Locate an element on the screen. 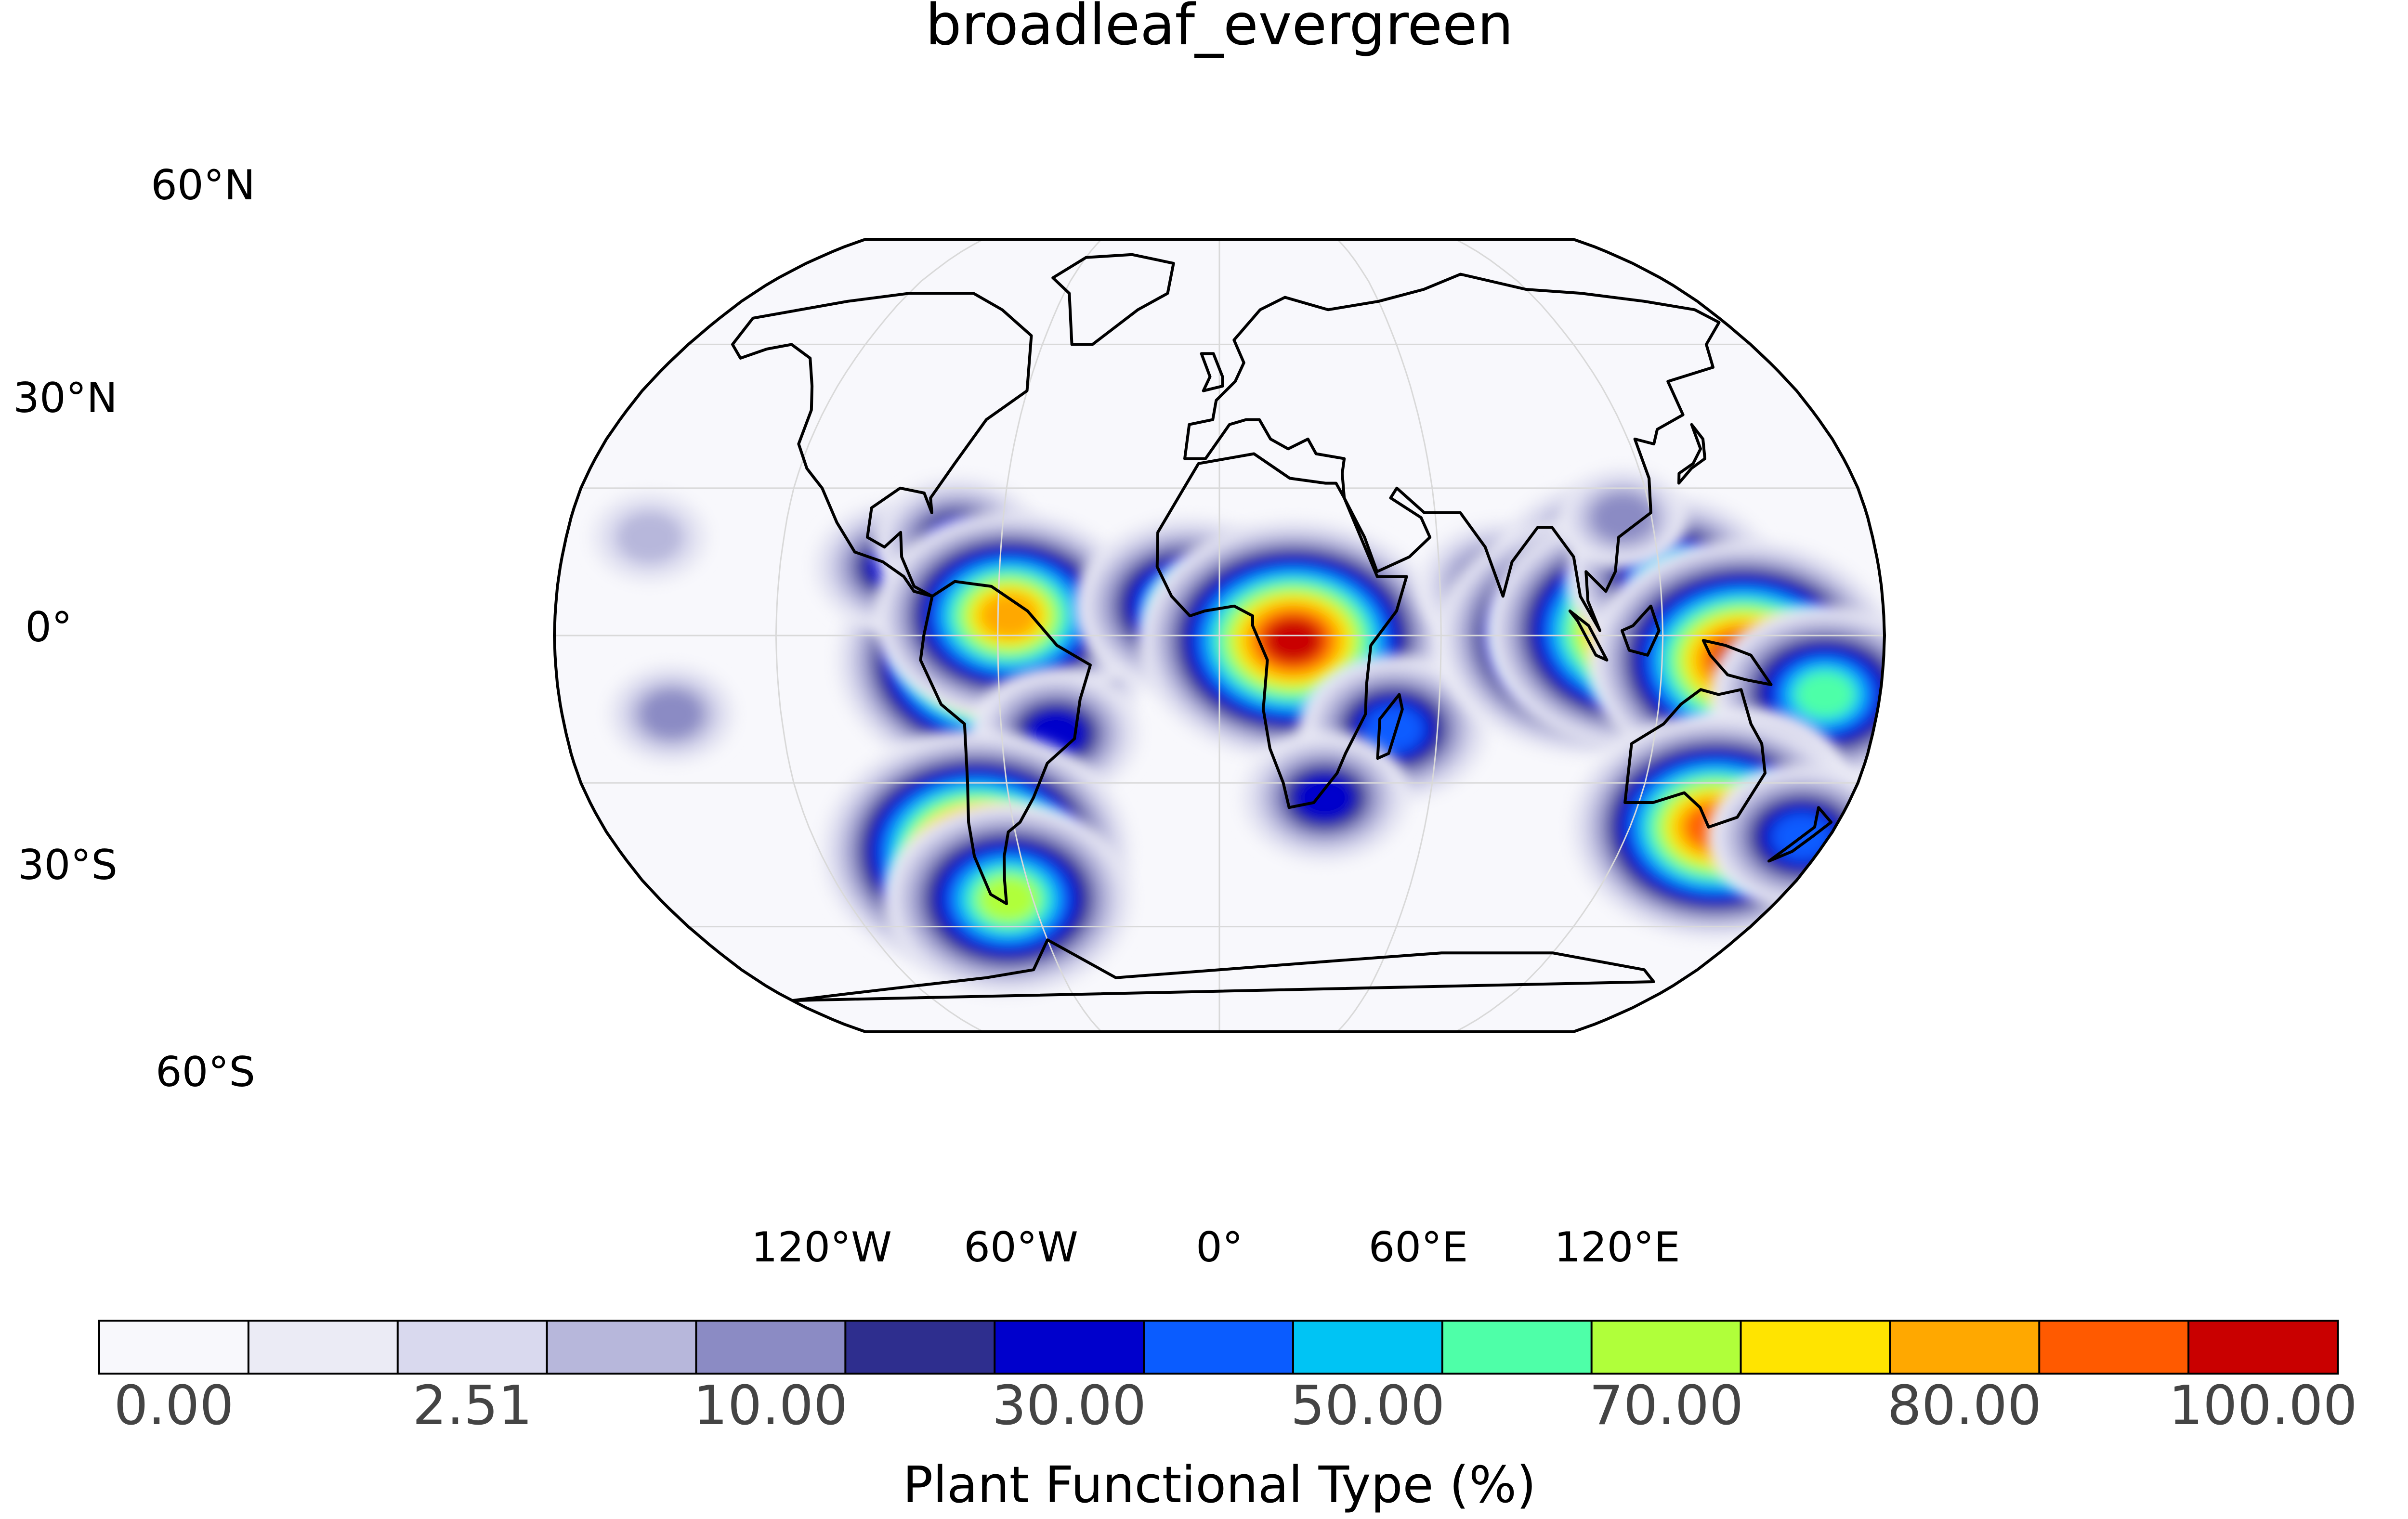  map-title: broadleaf_evergreen is located at coordinates (1220, 29).